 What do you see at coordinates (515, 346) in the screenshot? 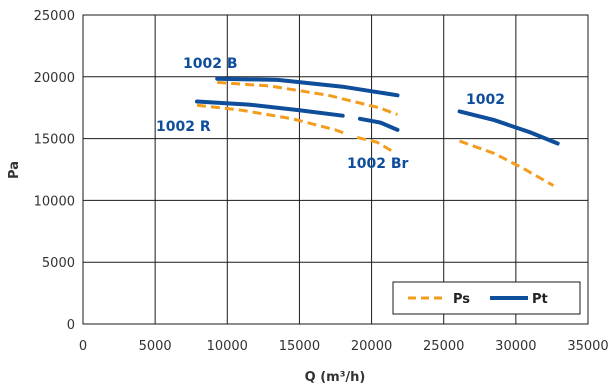
I see `x-tick-label: 30000` at bounding box center [515, 346].